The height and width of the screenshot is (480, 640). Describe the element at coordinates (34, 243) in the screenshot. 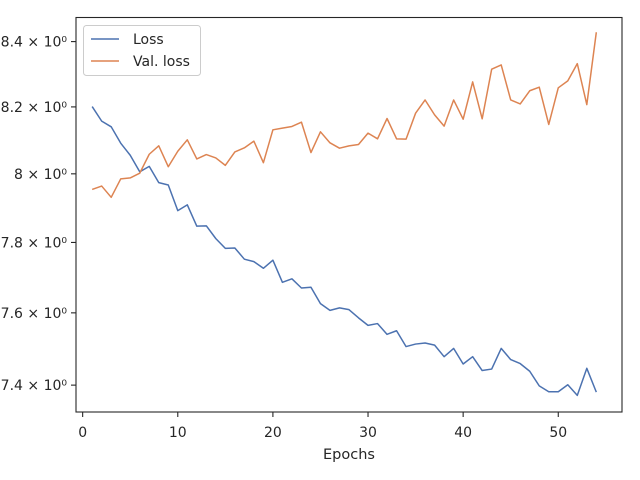

I see `y-tick-label: 7.8 × 10⁰` at that location.